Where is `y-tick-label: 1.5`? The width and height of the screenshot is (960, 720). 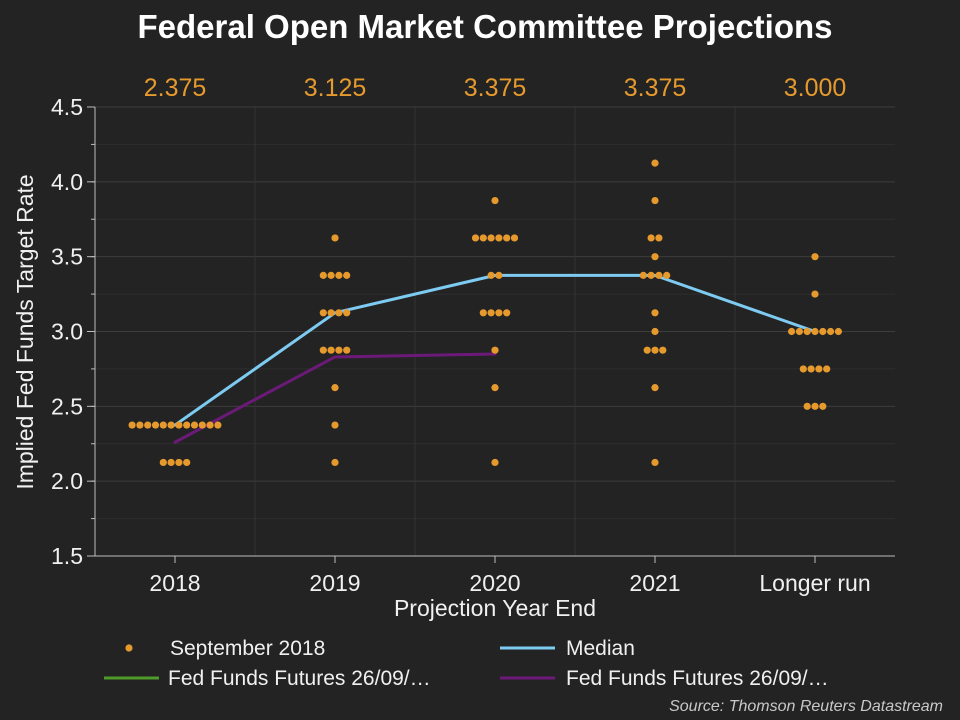 y-tick-label: 1.5 is located at coordinates (67, 556).